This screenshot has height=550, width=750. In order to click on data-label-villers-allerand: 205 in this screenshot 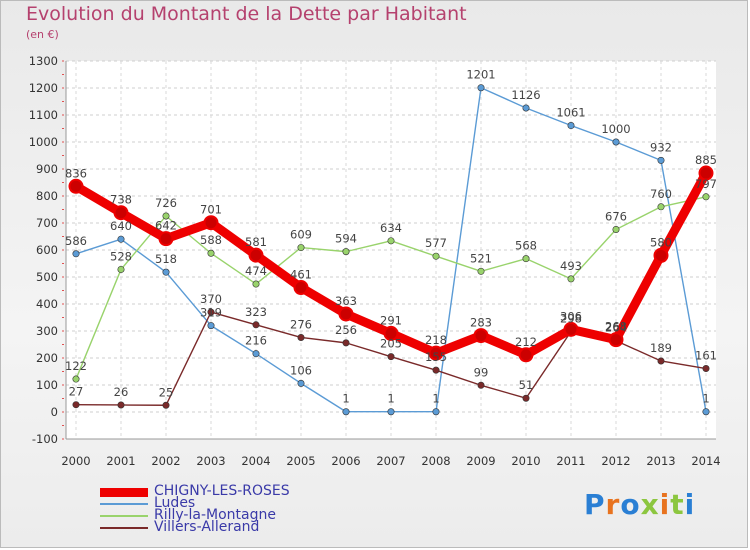, I will do `click(391, 344)`.